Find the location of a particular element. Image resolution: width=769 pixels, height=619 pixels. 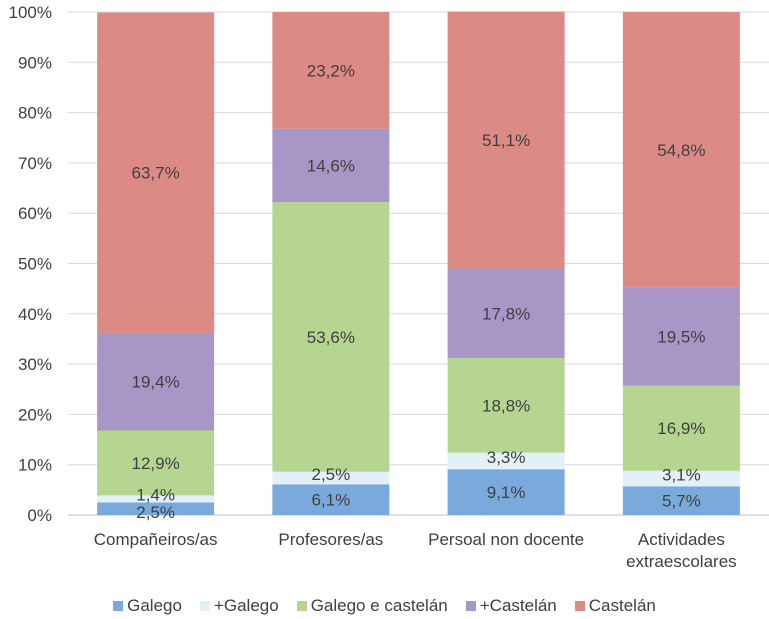

y-tick-label: 70% is located at coordinates (35, 163).